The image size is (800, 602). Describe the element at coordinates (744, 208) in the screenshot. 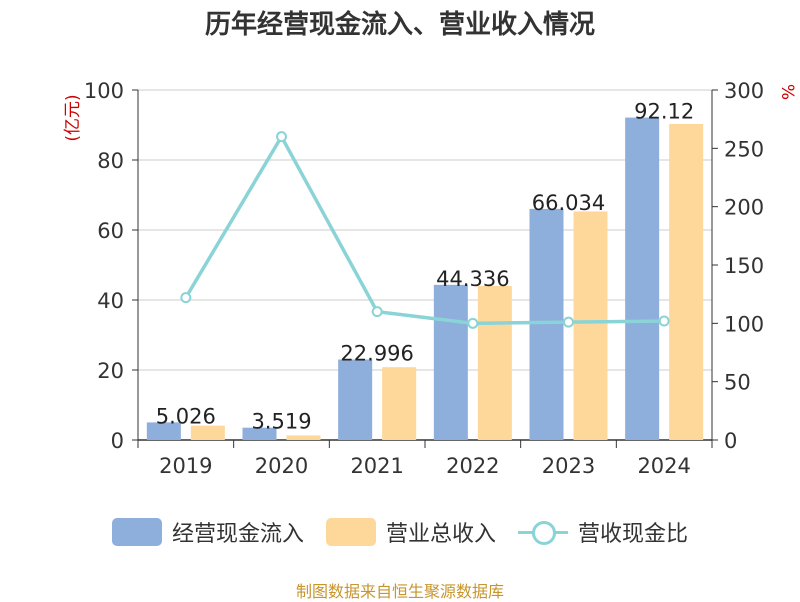

I see `y-right-tick-label: 200` at that location.